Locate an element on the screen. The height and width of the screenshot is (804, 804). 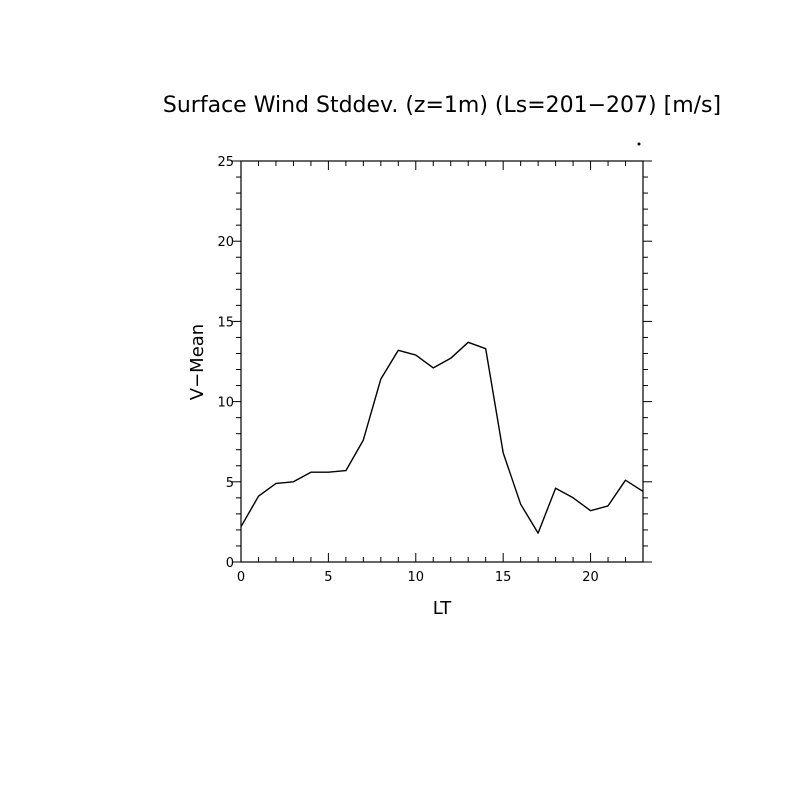
x-tick-label: 10 is located at coordinates (416, 577).